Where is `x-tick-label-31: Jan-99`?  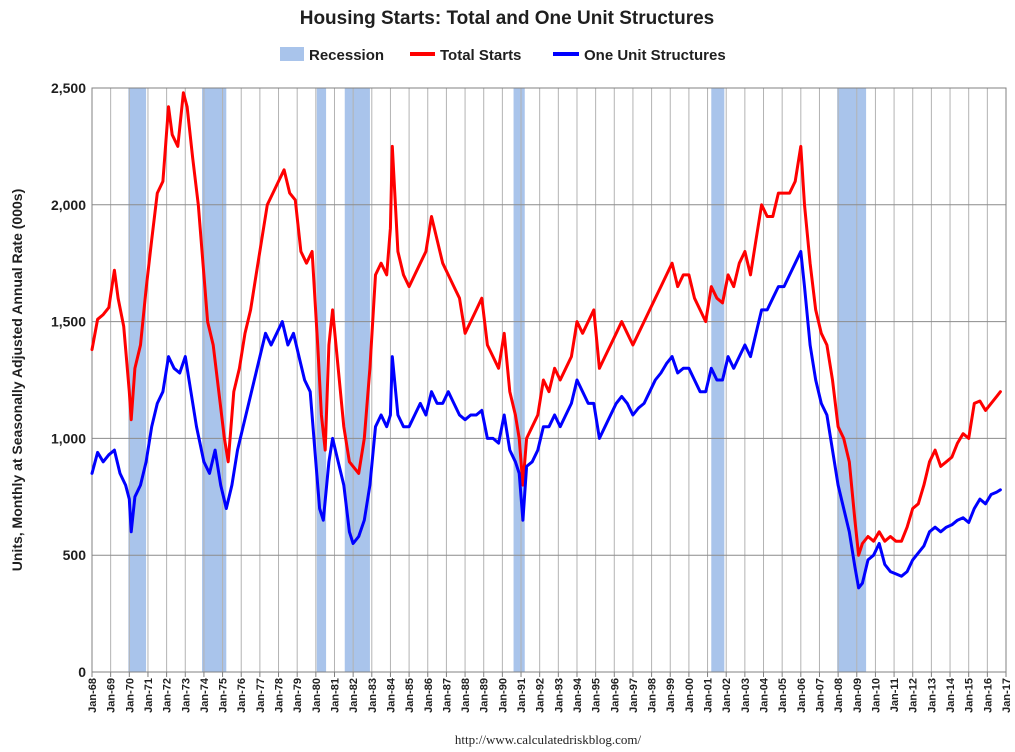
x-tick-label-31: Jan-99 is located at coordinates (671, 695).